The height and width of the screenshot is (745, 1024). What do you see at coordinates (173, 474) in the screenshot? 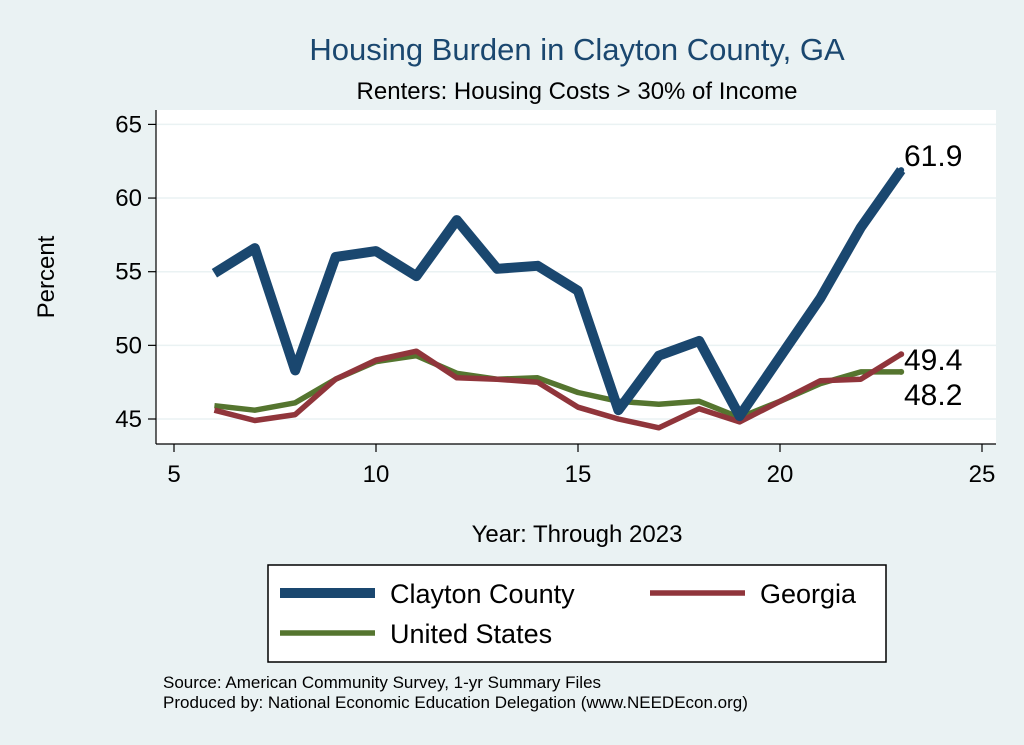
I see `x-tick-label-5: 5` at bounding box center [173, 474].